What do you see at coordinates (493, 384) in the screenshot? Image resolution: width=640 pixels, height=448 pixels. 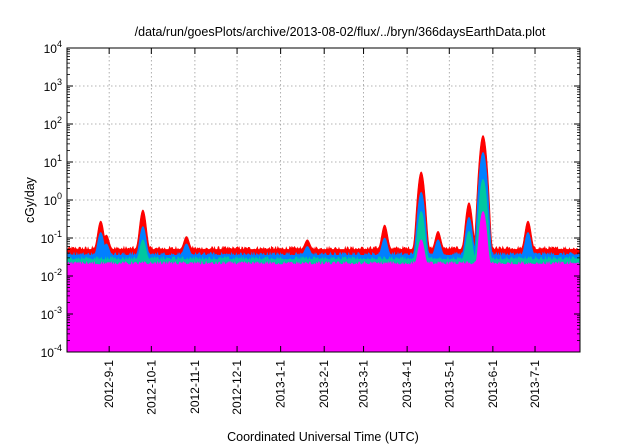 I see `x-tick-label: 2013-6-1` at bounding box center [493, 384].